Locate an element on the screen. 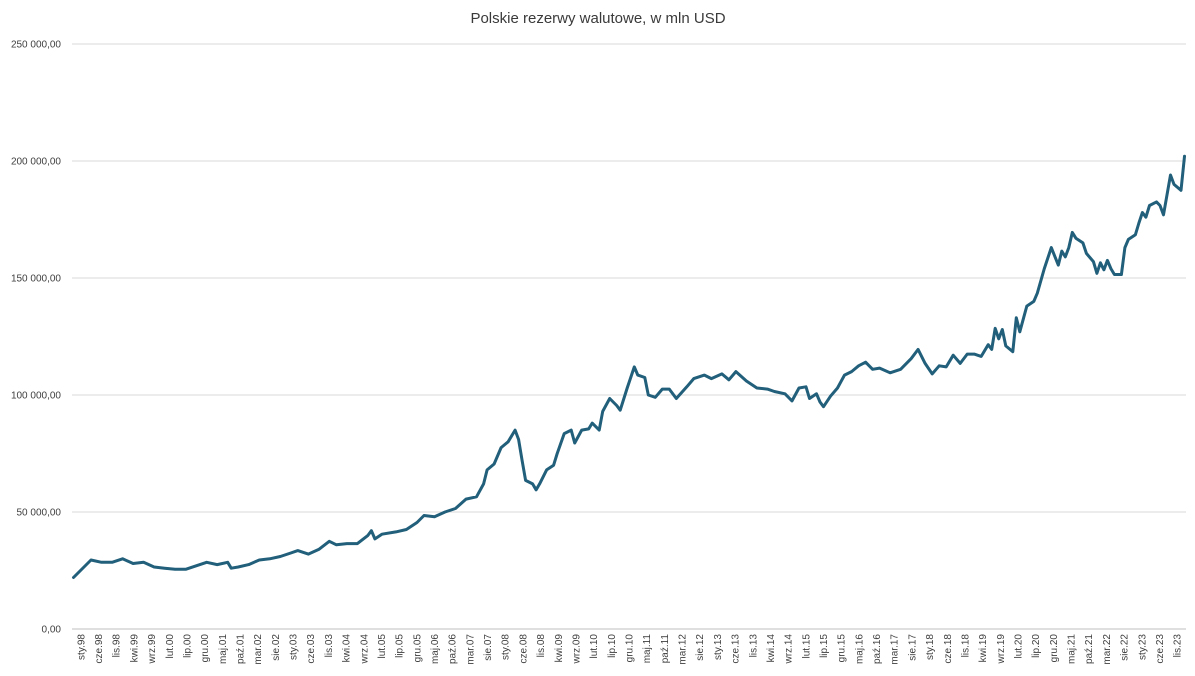 The height and width of the screenshot is (676, 1195). y-tick-label: 100 000,00 is located at coordinates (36, 396).